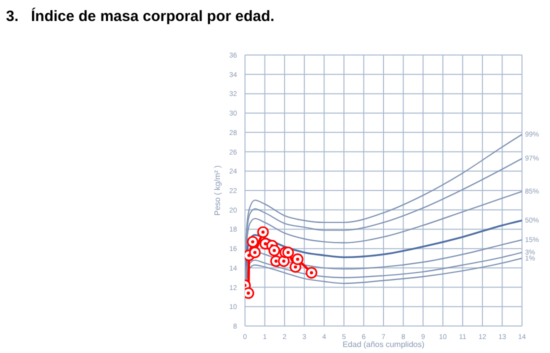 Image resolution: width=550 pixels, height=353 pixels. Describe the element at coordinates (217, 190) in the screenshot. I see `y-axis-title: Peso ( kg/m² )` at that location.